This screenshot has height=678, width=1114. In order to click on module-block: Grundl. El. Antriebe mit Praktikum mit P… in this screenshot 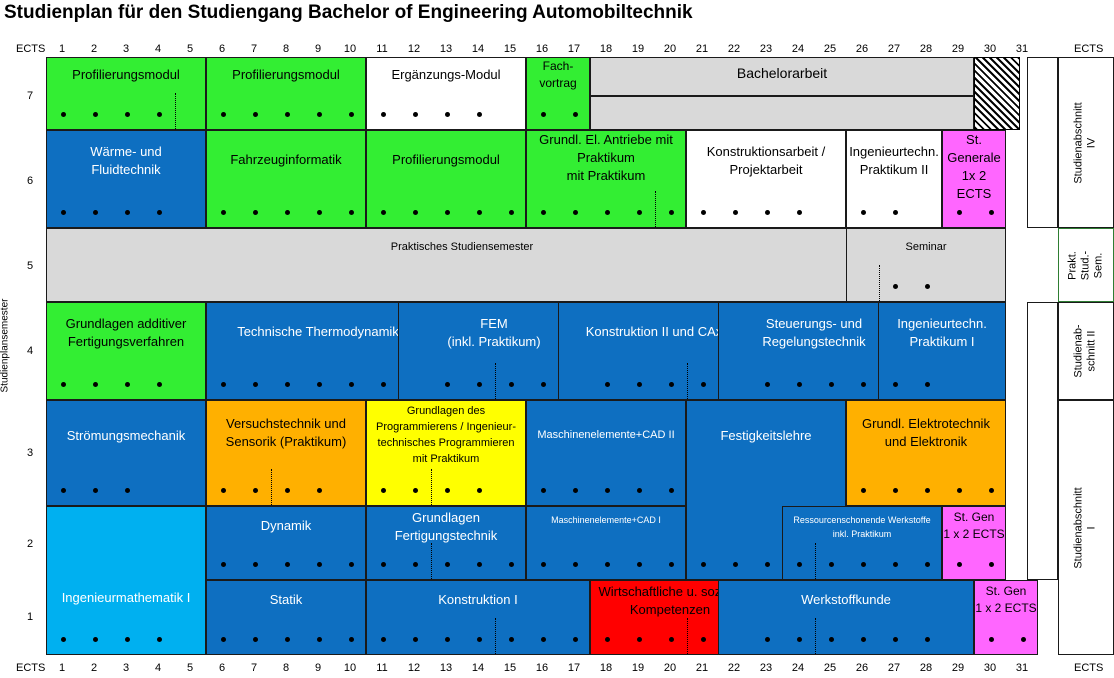, I will do `click(606, 179)`.